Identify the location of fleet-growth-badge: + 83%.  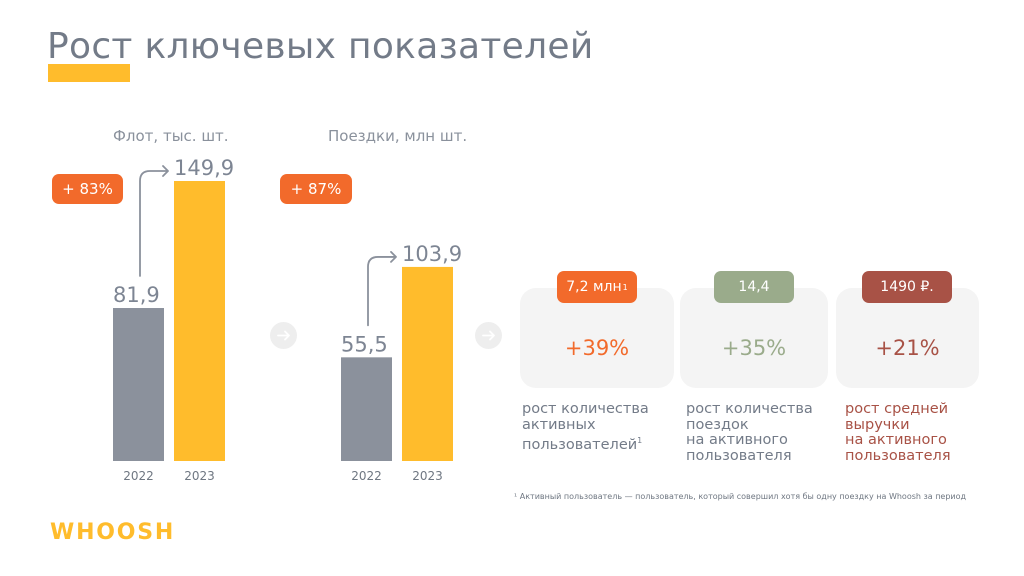
(87, 189).